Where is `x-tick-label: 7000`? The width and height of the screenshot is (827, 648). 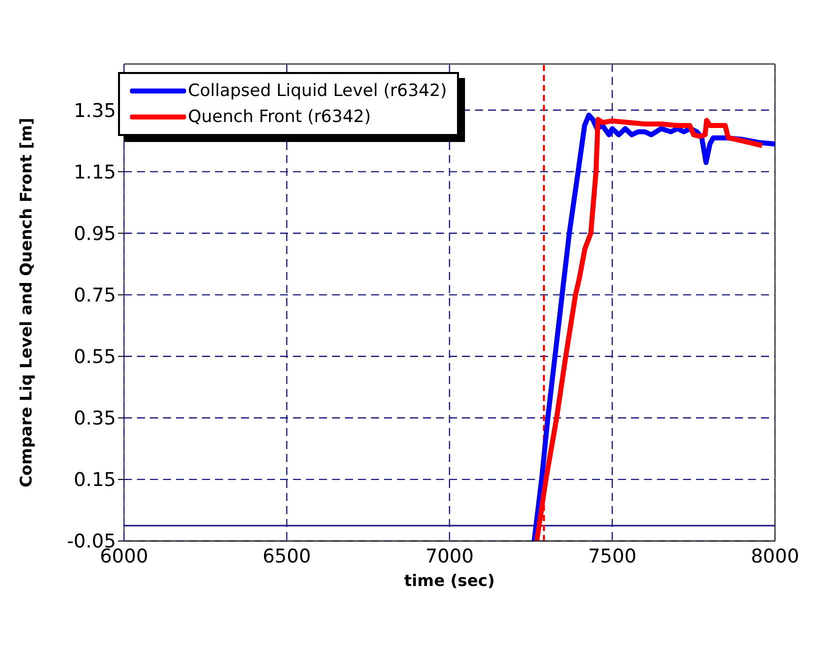
x-tick-label: 7000 is located at coordinates (449, 556).